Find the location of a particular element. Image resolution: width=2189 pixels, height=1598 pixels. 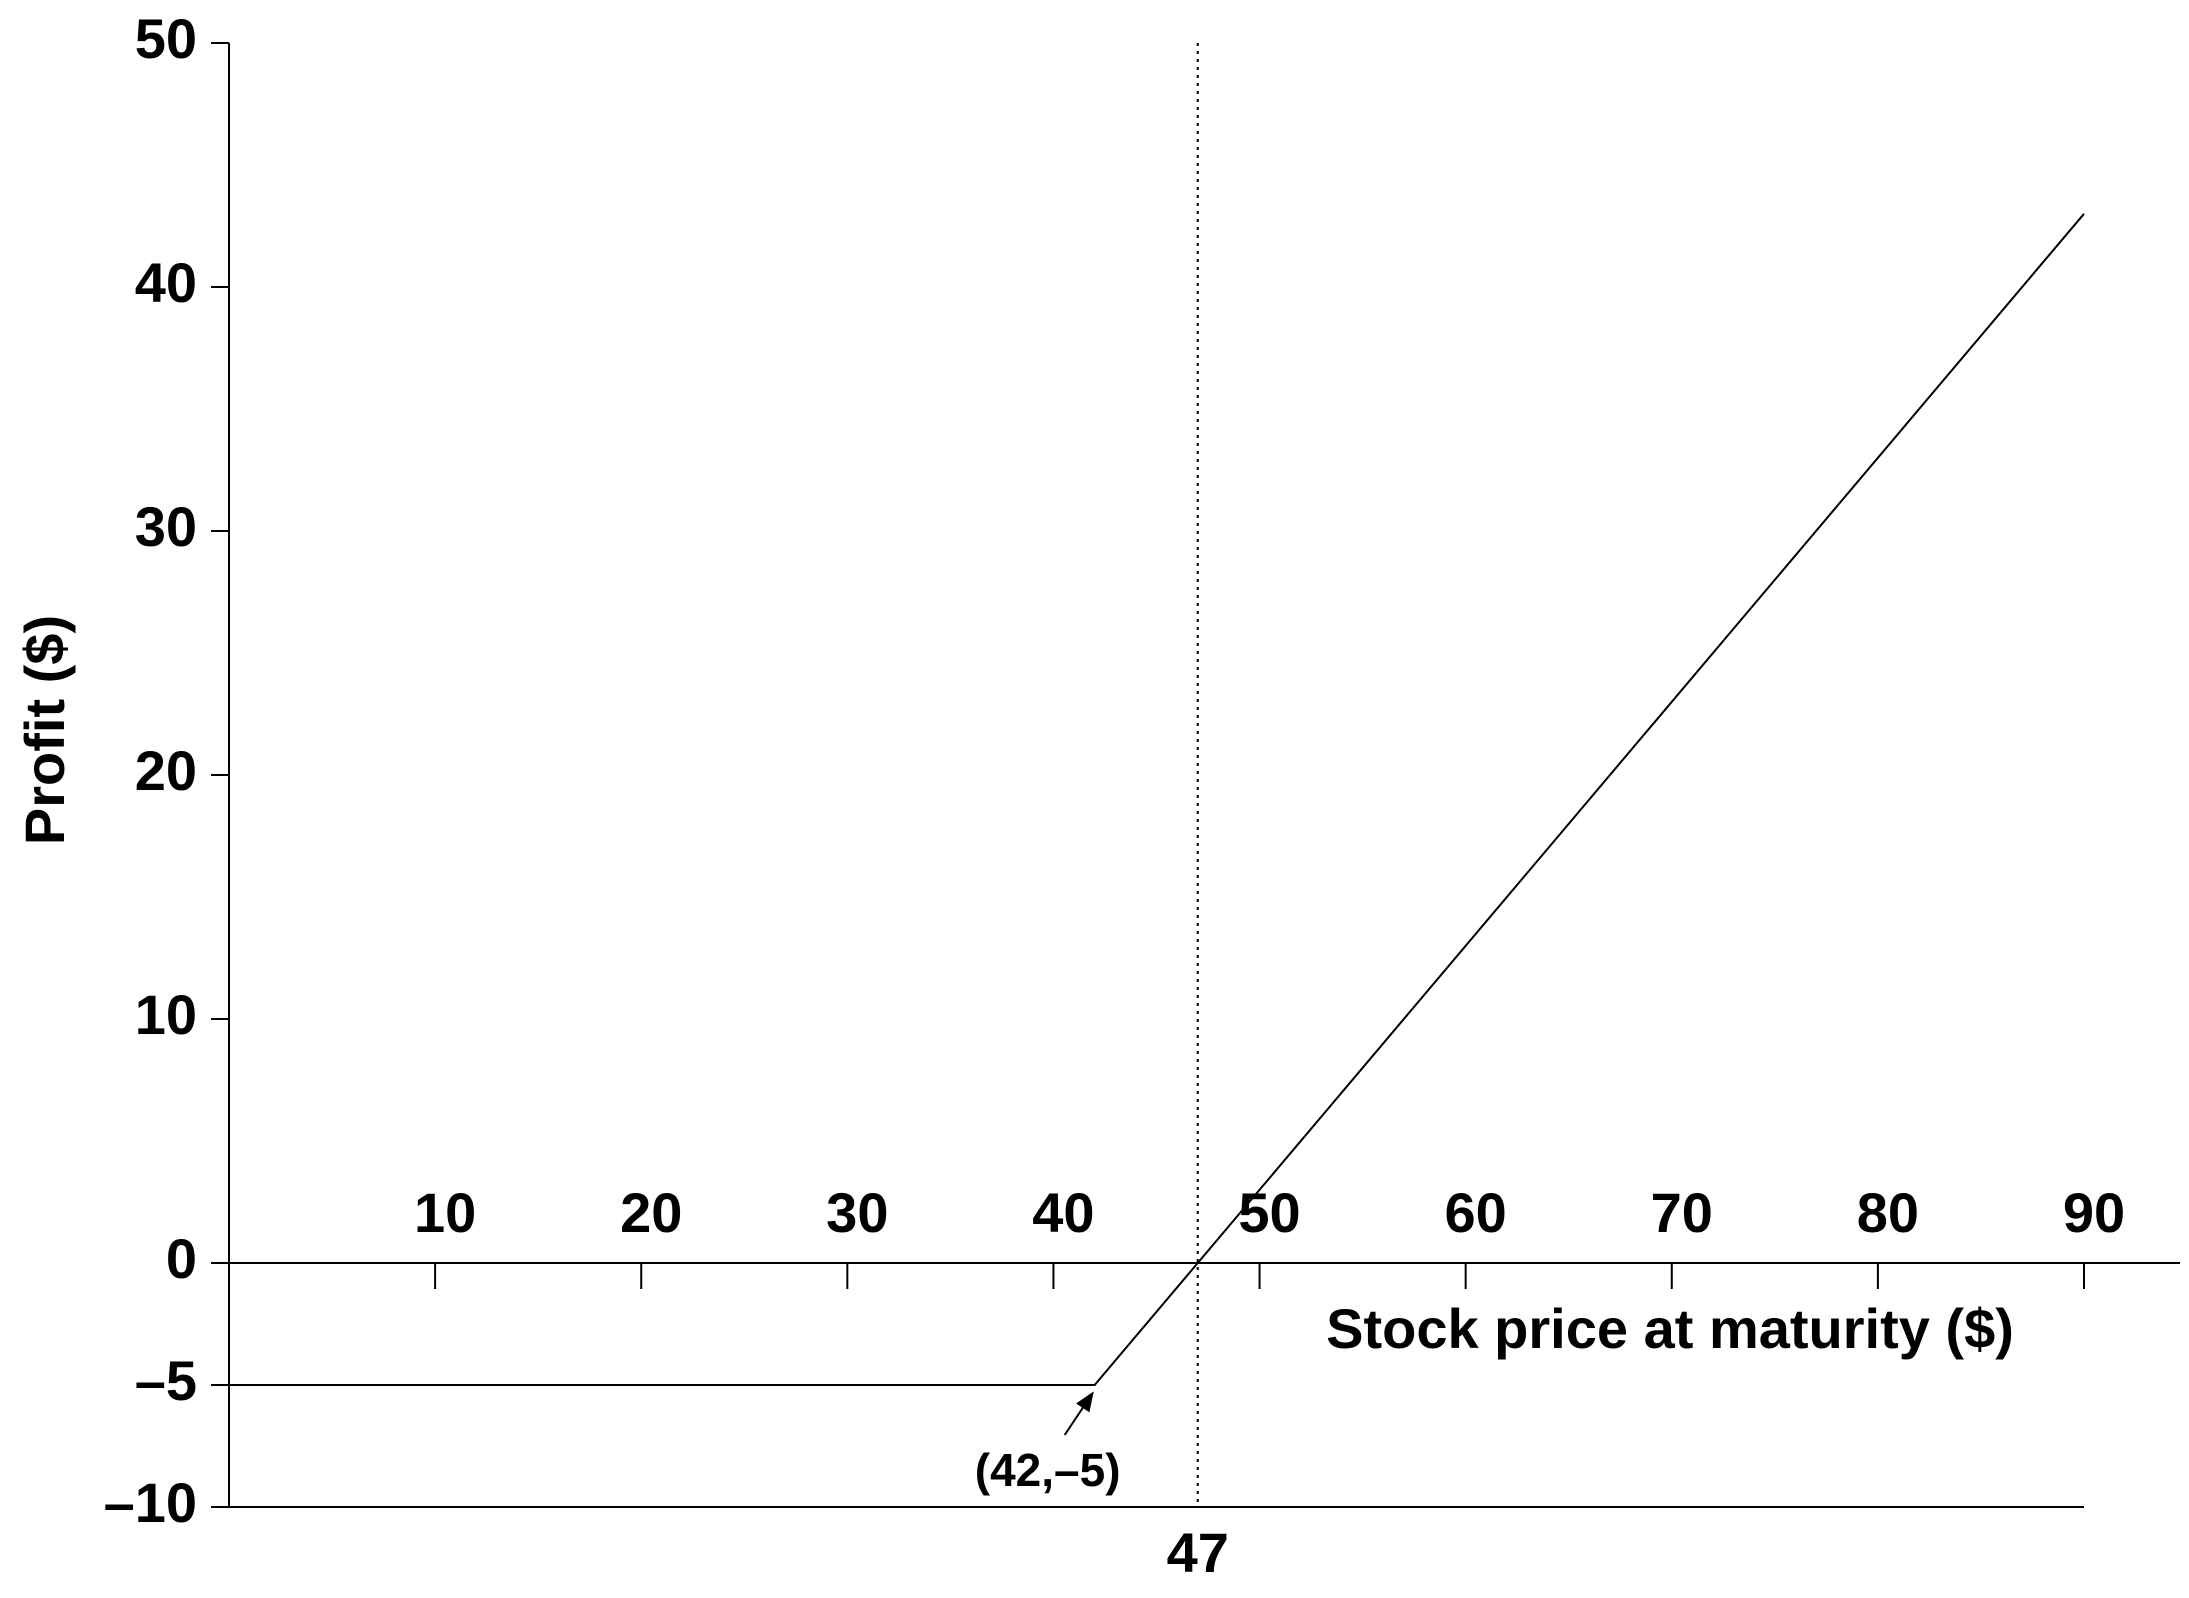

y-tick-label: 50 is located at coordinates (166, 38).